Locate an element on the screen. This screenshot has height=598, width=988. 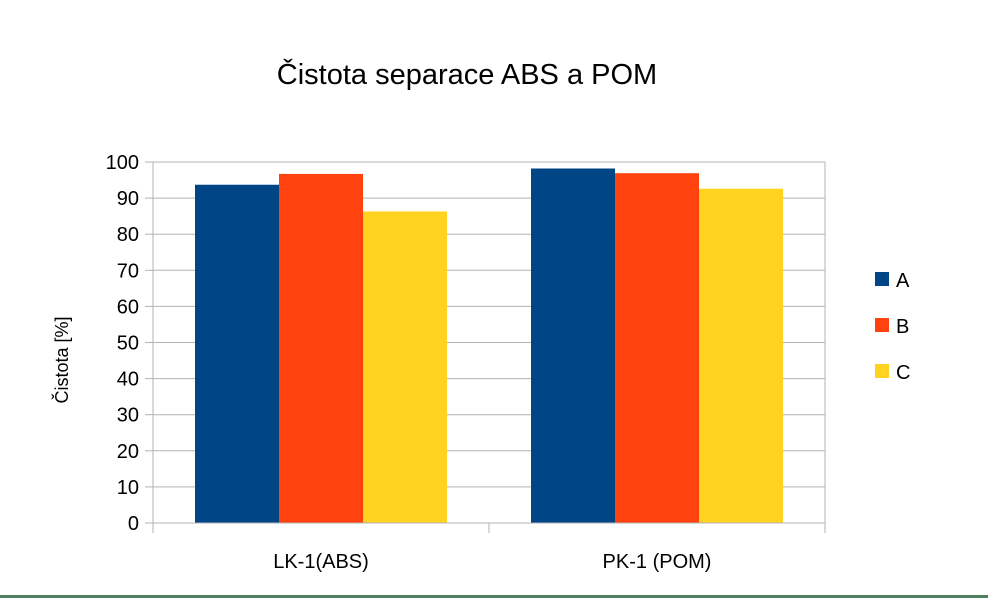
y-tick-label: 10 is located at coordinates (128, 488).